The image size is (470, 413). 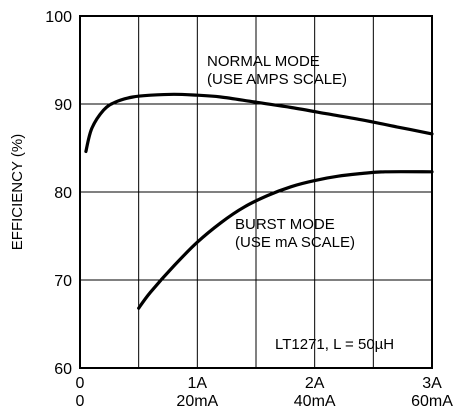 What do you see at coordinates (277, 79) in the screenshot?
I see `normal-mode-label-line-2: (USE AMPS SCALE)` at bounding box center [277, 79].